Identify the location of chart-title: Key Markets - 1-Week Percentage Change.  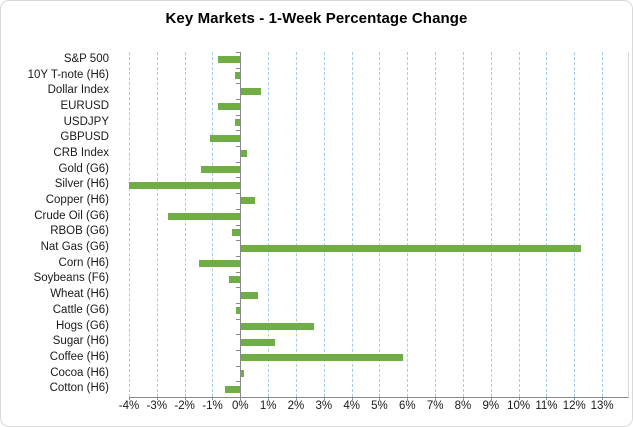
(316, 18).